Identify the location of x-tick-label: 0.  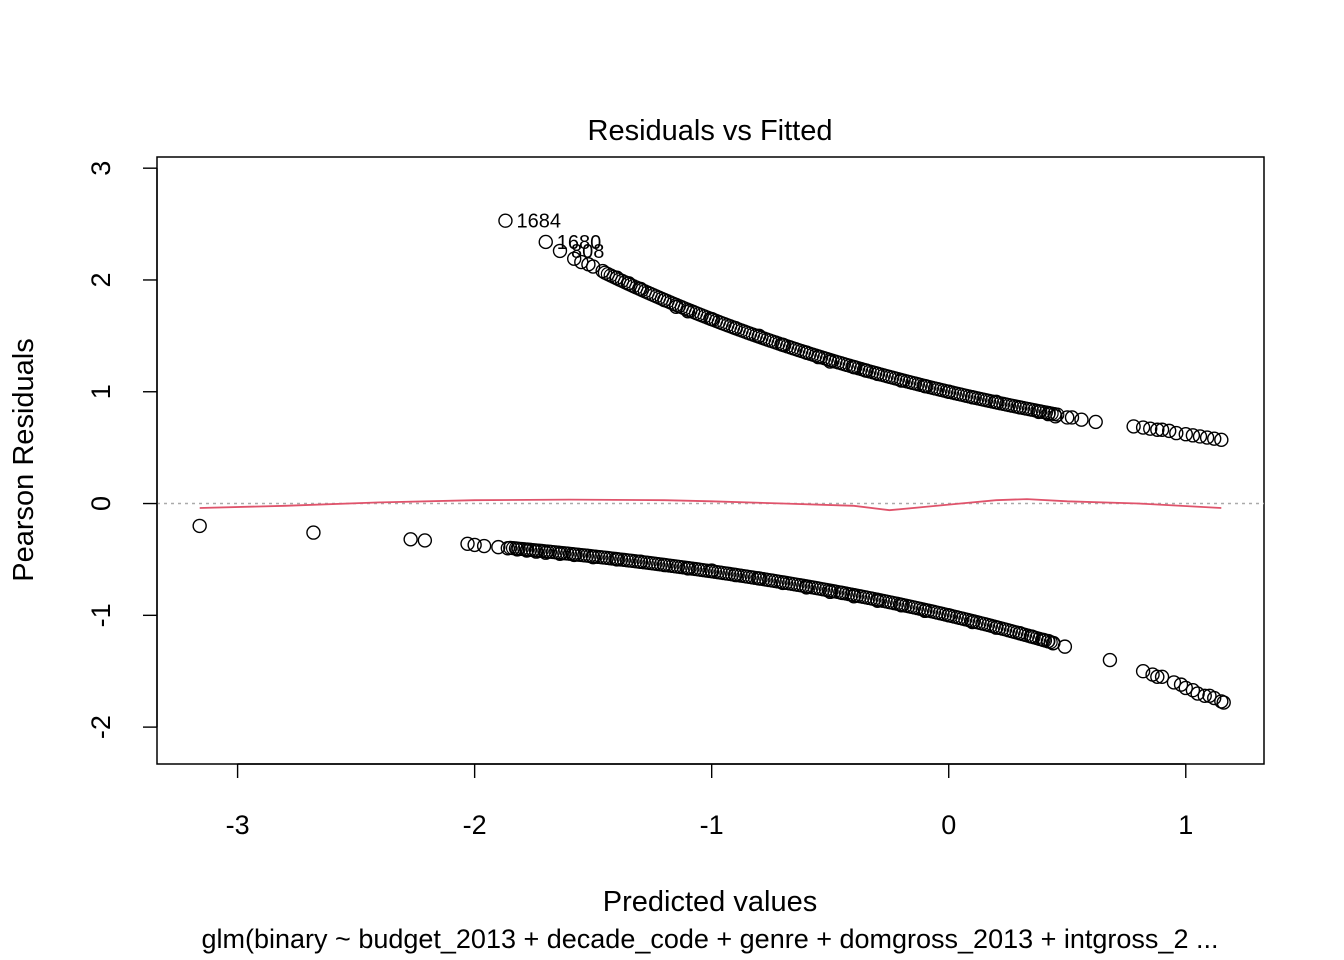
(948, 825).